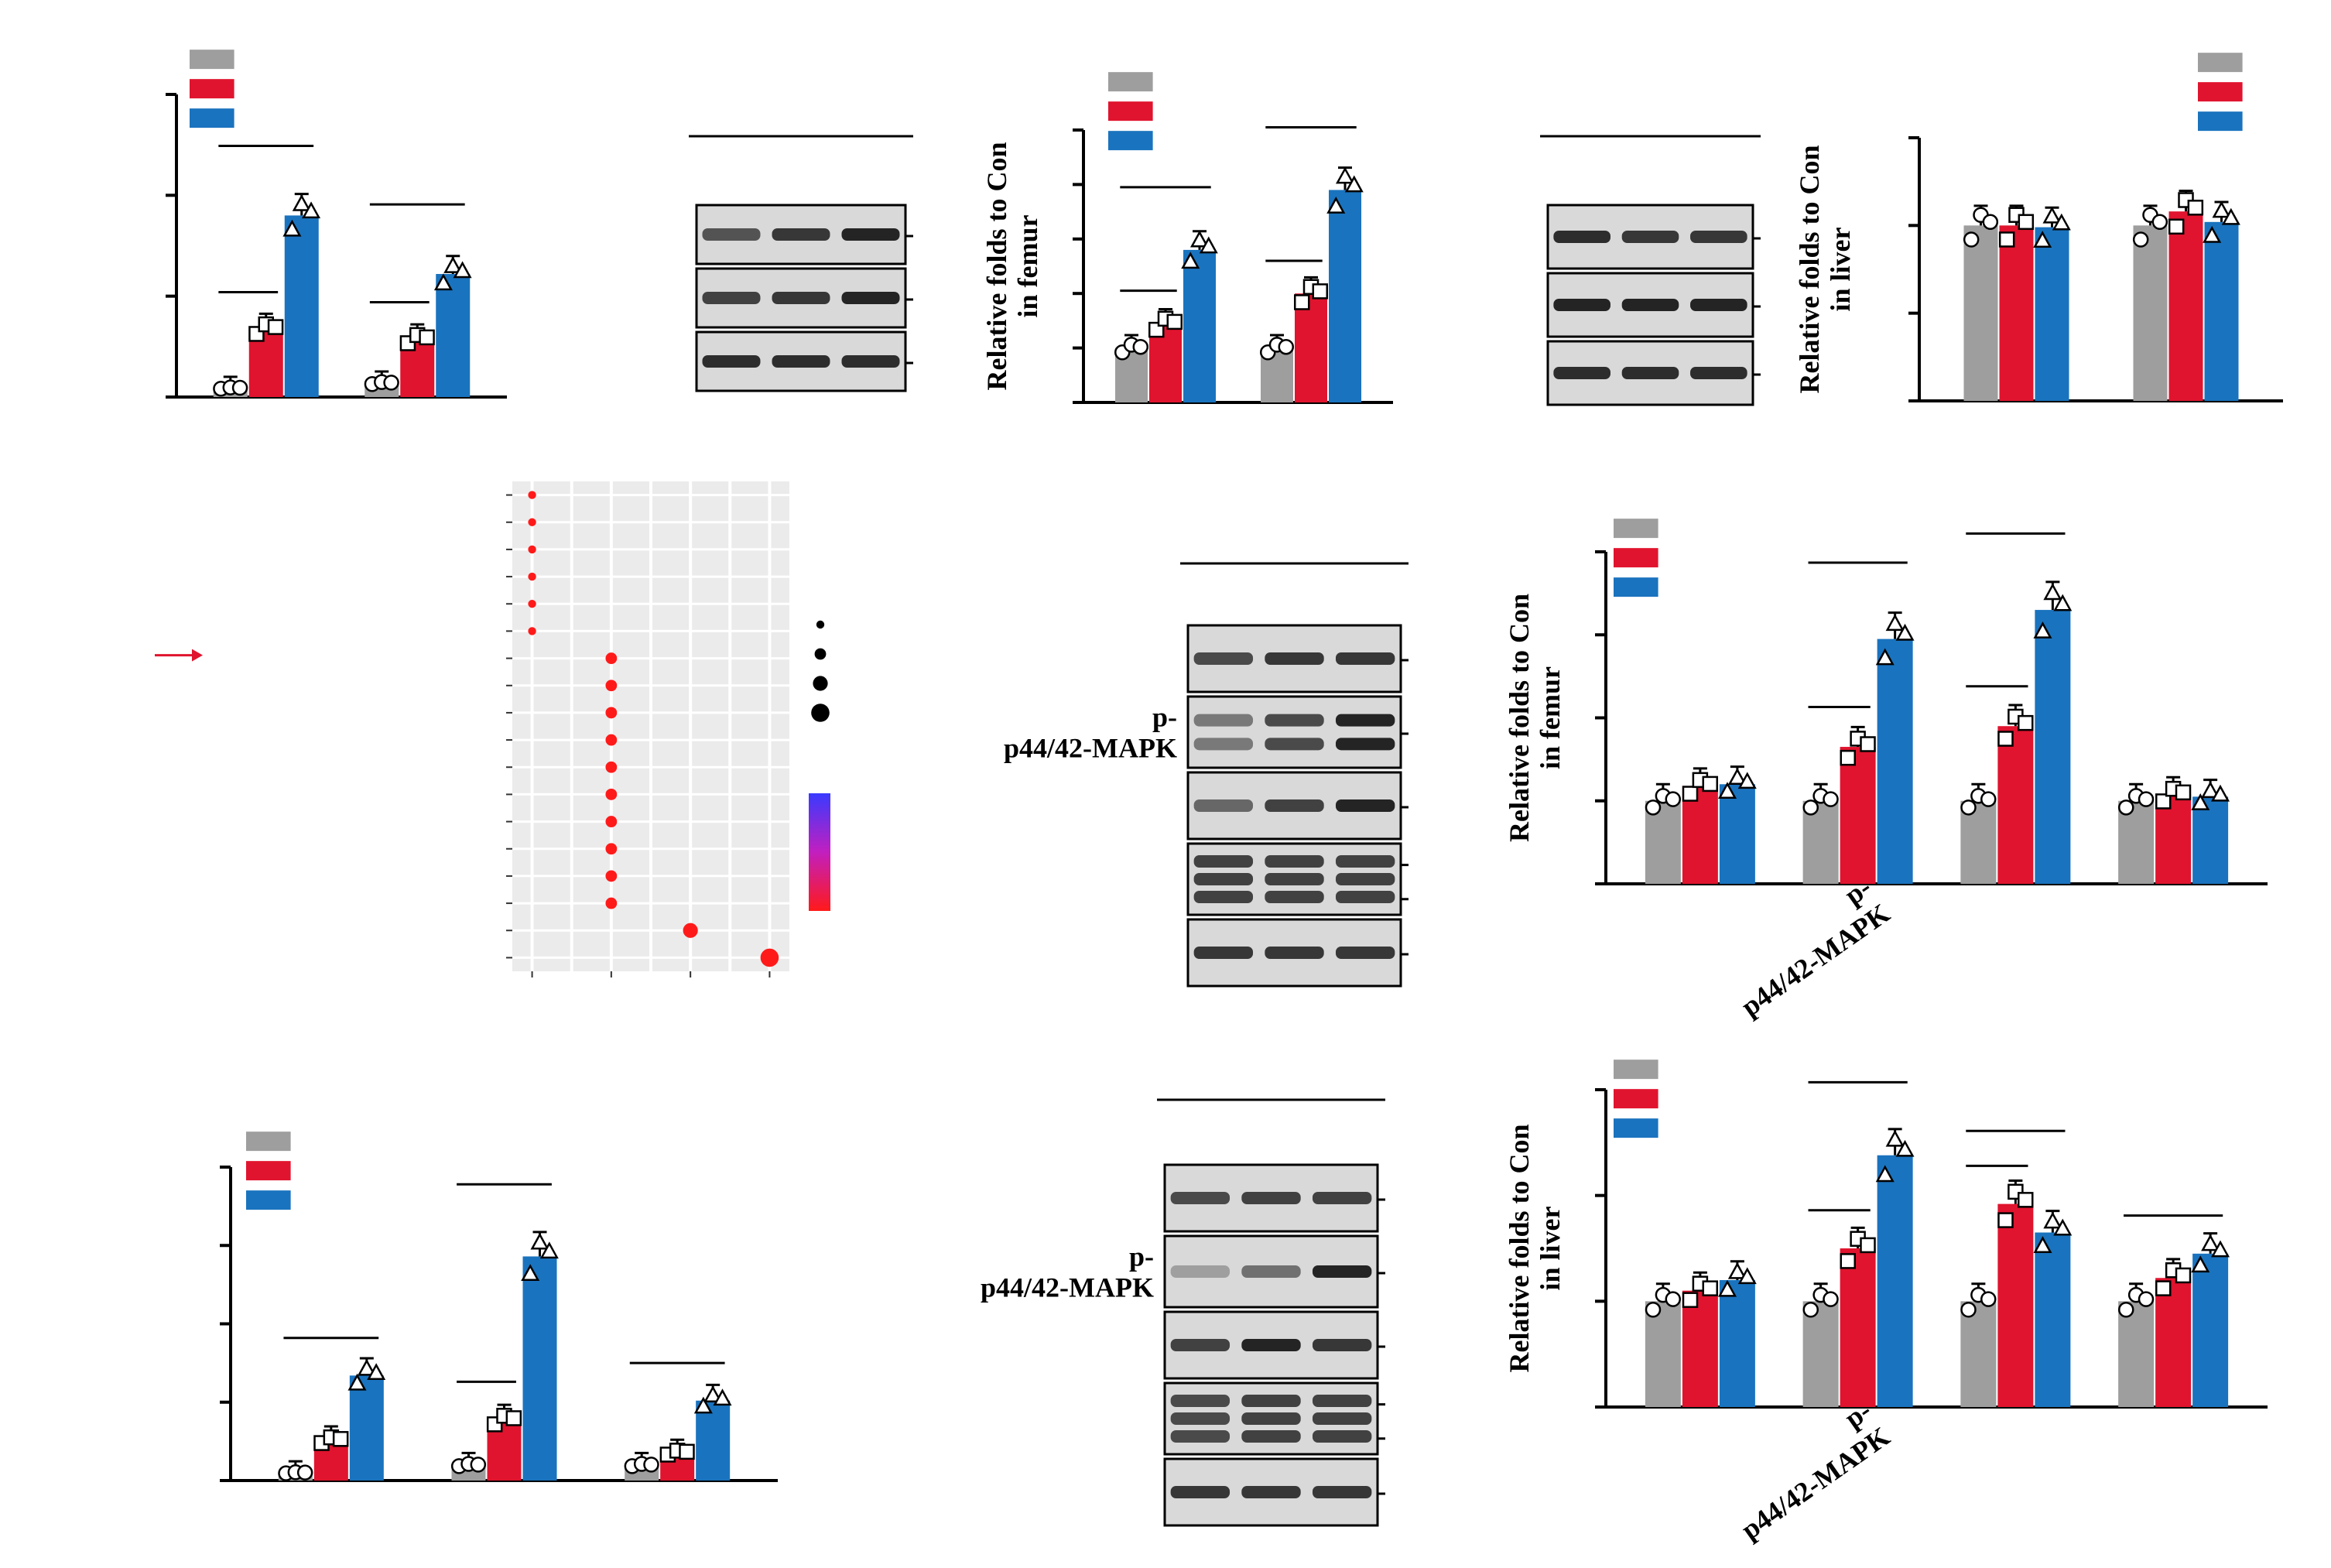 This screenshot has height=1568, width=2331. What do you see at coordinates (1090, 748) in the screenshot?
I see `blot-row-label-line: p44/42-MAPK` at bounding box center [1090, 748].